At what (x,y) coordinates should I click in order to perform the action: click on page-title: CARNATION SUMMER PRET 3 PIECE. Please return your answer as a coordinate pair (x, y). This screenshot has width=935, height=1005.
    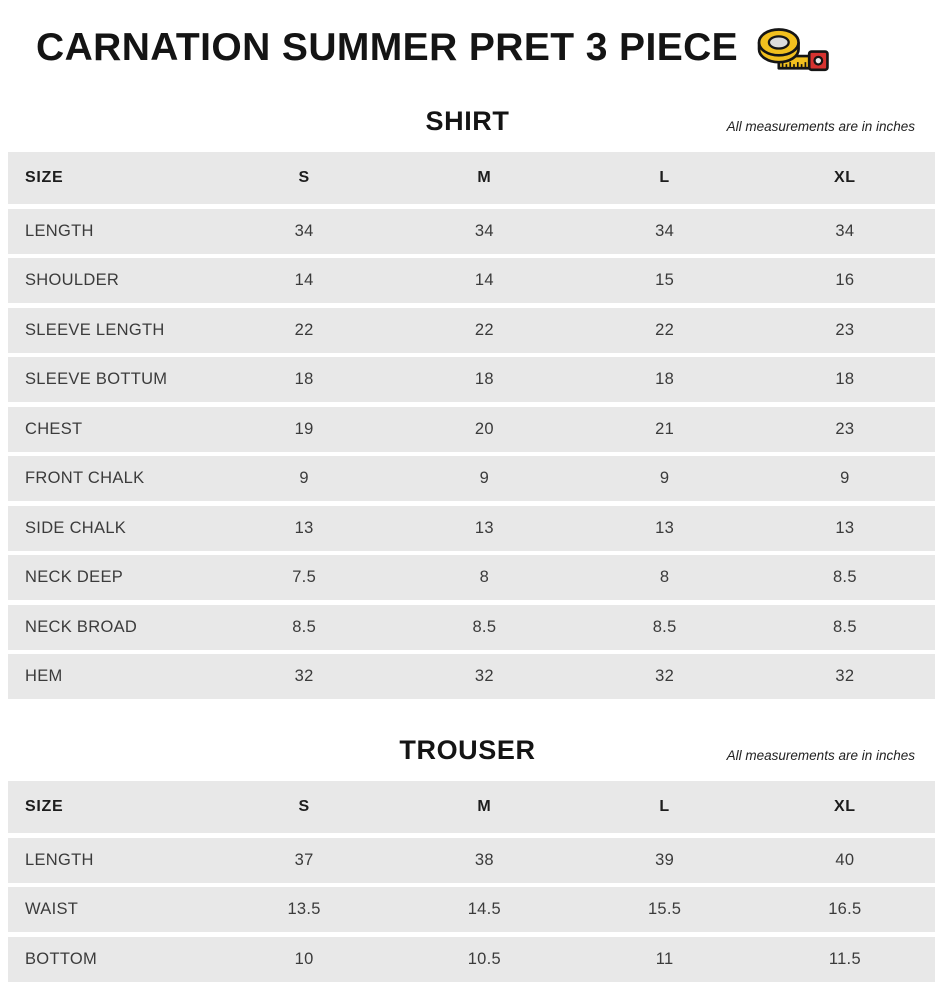
    Looking at the image, I should click on (387, 47).